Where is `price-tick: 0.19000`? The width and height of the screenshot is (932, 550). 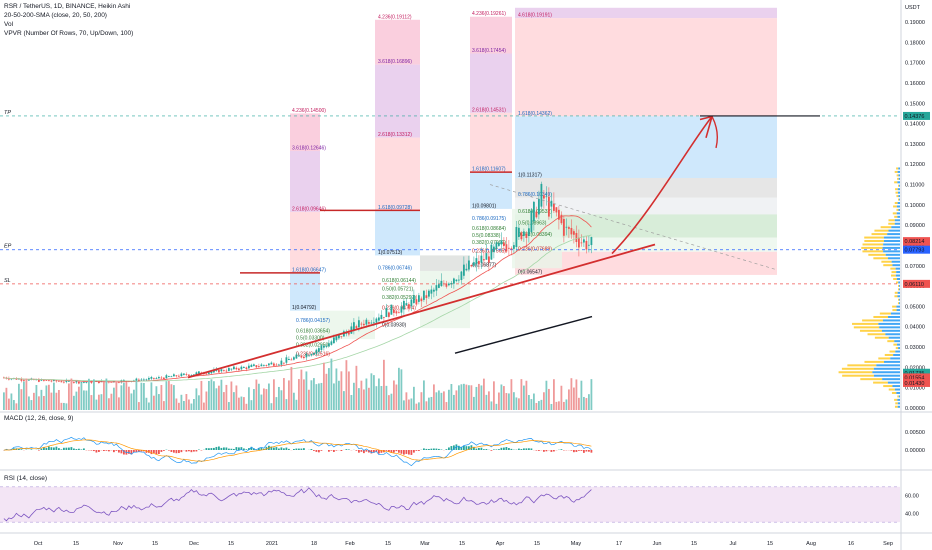 price-tick: 0.19000 is located at coordinates (915, 23).